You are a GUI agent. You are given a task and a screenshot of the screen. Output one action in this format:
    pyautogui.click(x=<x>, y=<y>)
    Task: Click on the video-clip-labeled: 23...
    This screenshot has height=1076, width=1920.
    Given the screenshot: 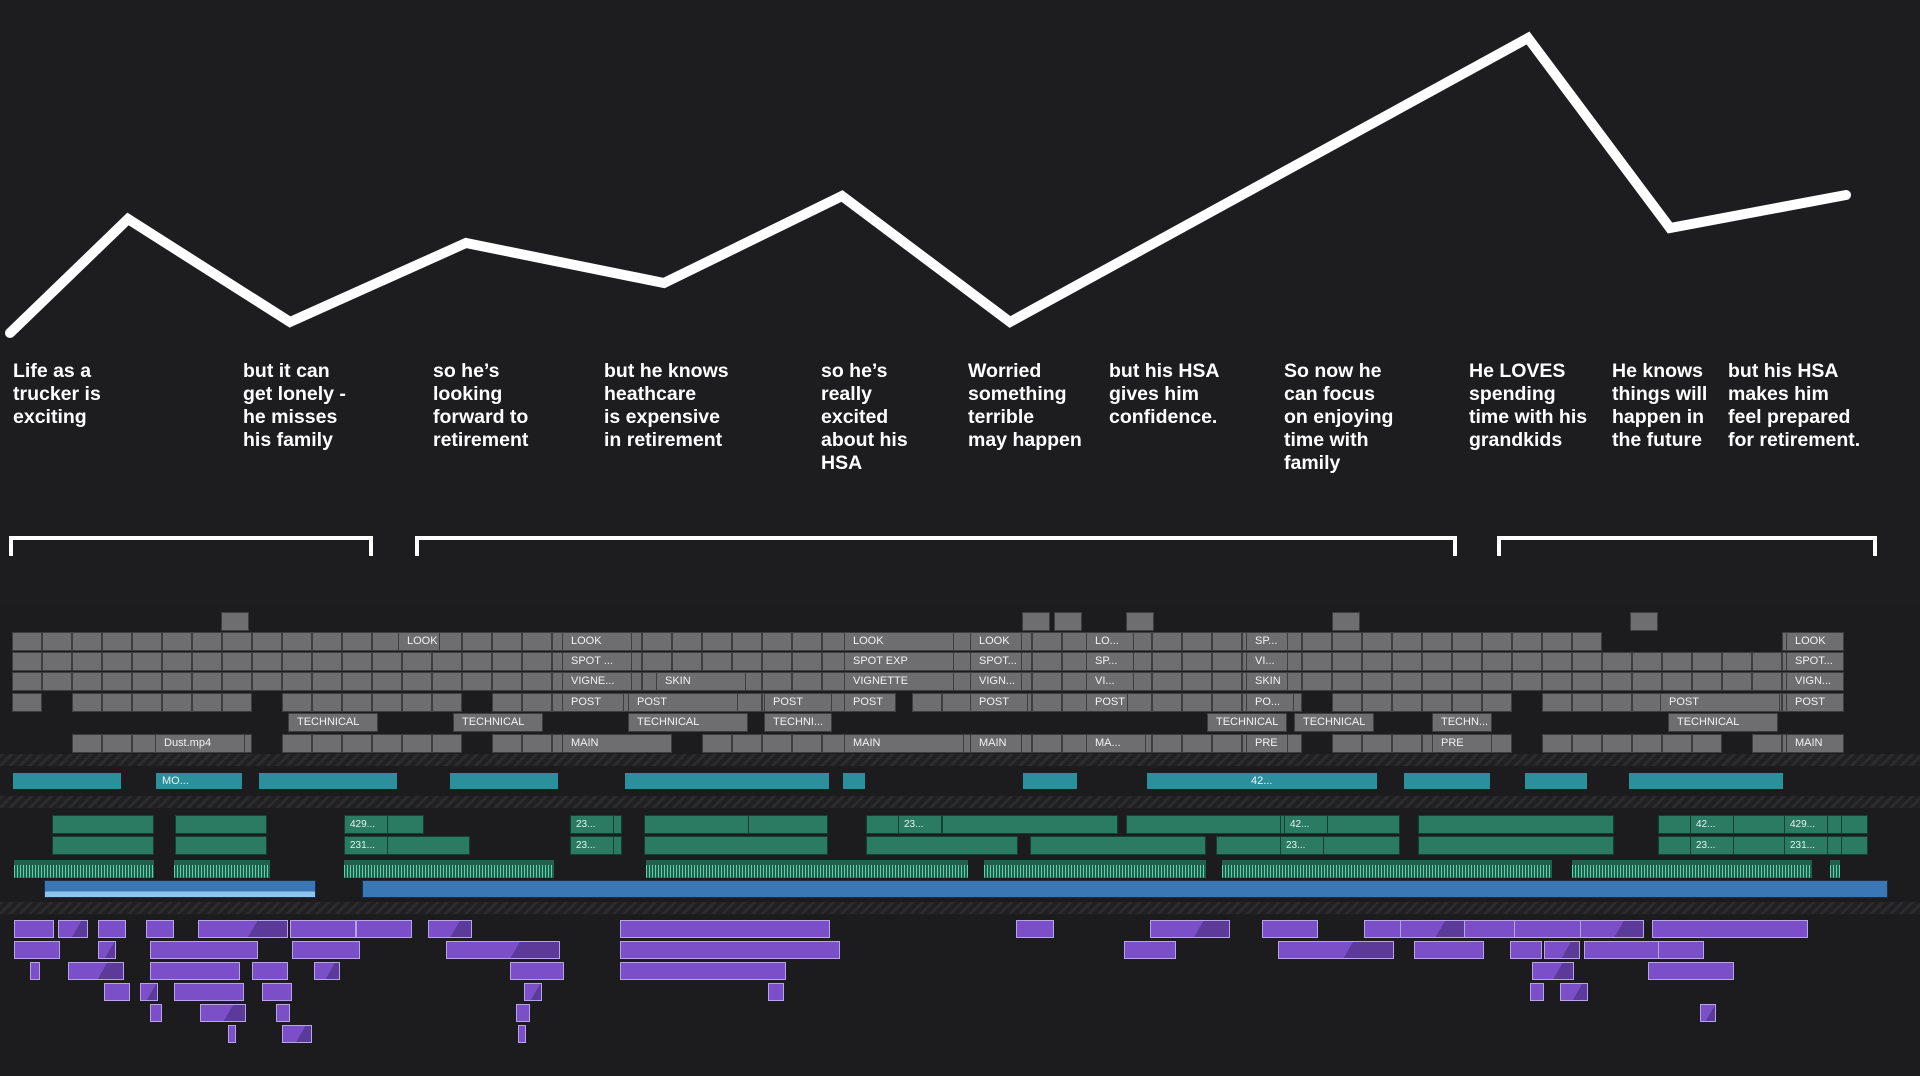 What is the action you would take?
    pyautogui.click(x=1302, y=845)
    